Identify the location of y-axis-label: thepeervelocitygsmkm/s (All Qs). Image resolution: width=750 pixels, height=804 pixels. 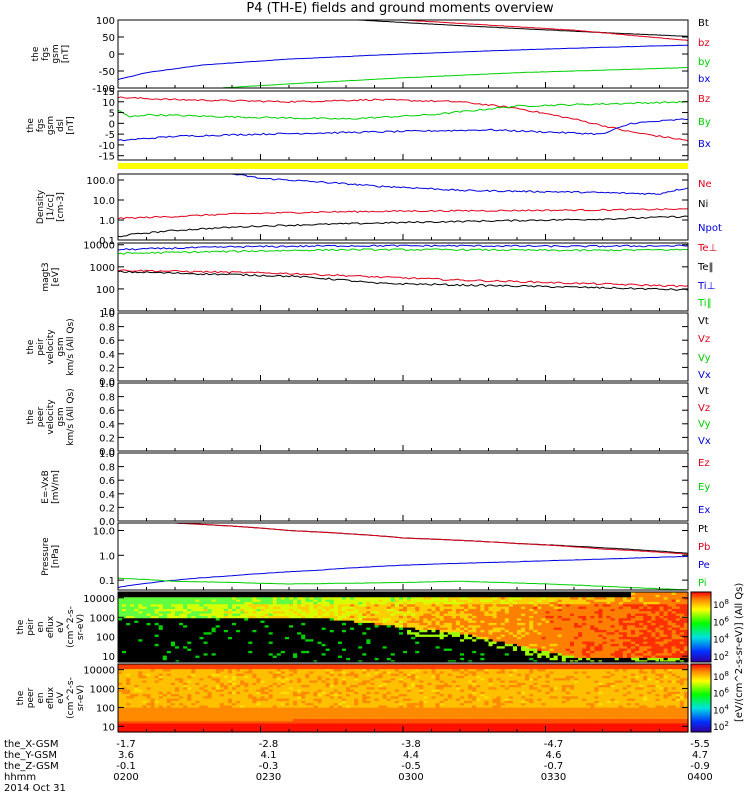
(51, 416).